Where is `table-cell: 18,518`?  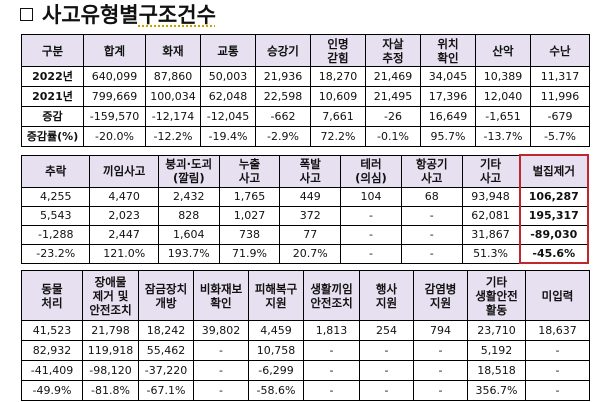 table-cell: 18,518 is located at coordinates (496, 370).